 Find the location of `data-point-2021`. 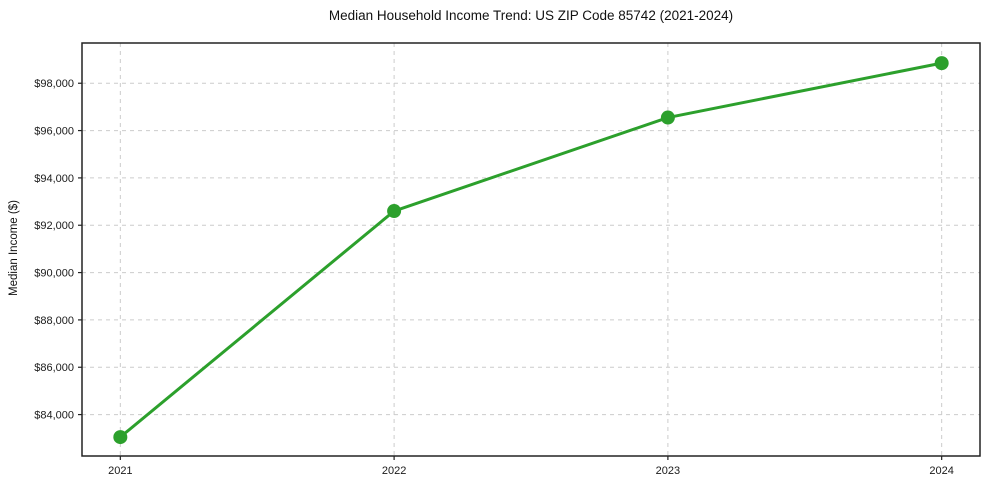

data-point-2021 is located at coordinates (120, 437).